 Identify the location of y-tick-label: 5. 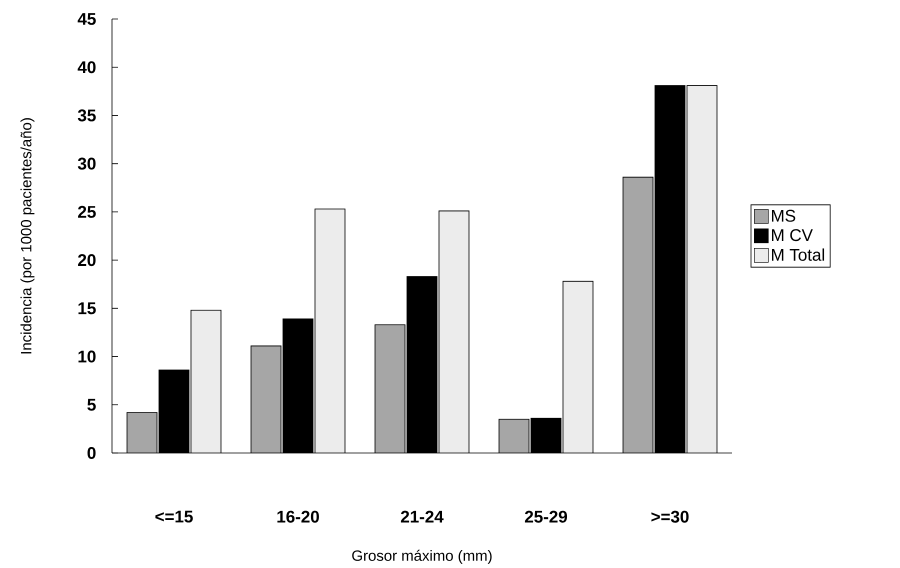
(91, 404).